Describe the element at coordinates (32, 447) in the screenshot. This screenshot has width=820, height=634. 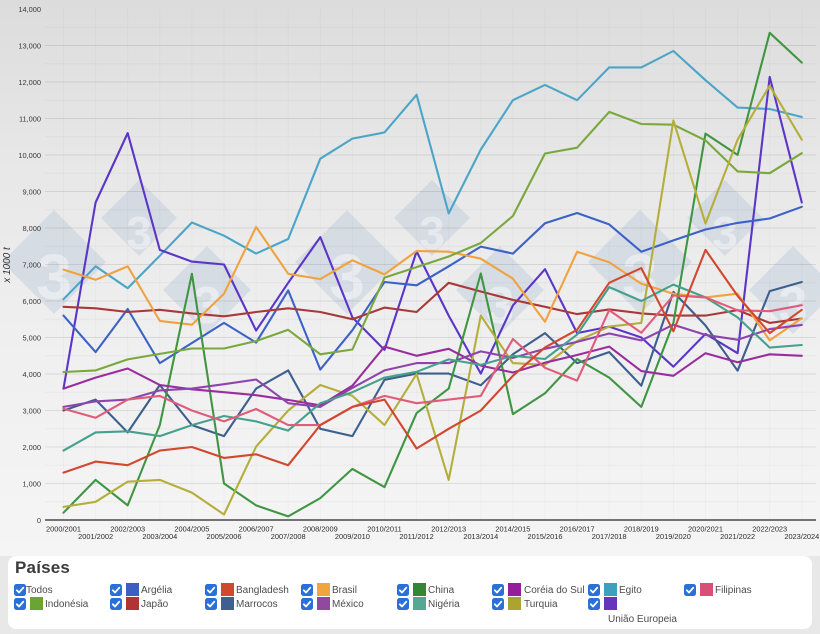
I see `svg-text: 2,000` at that location.